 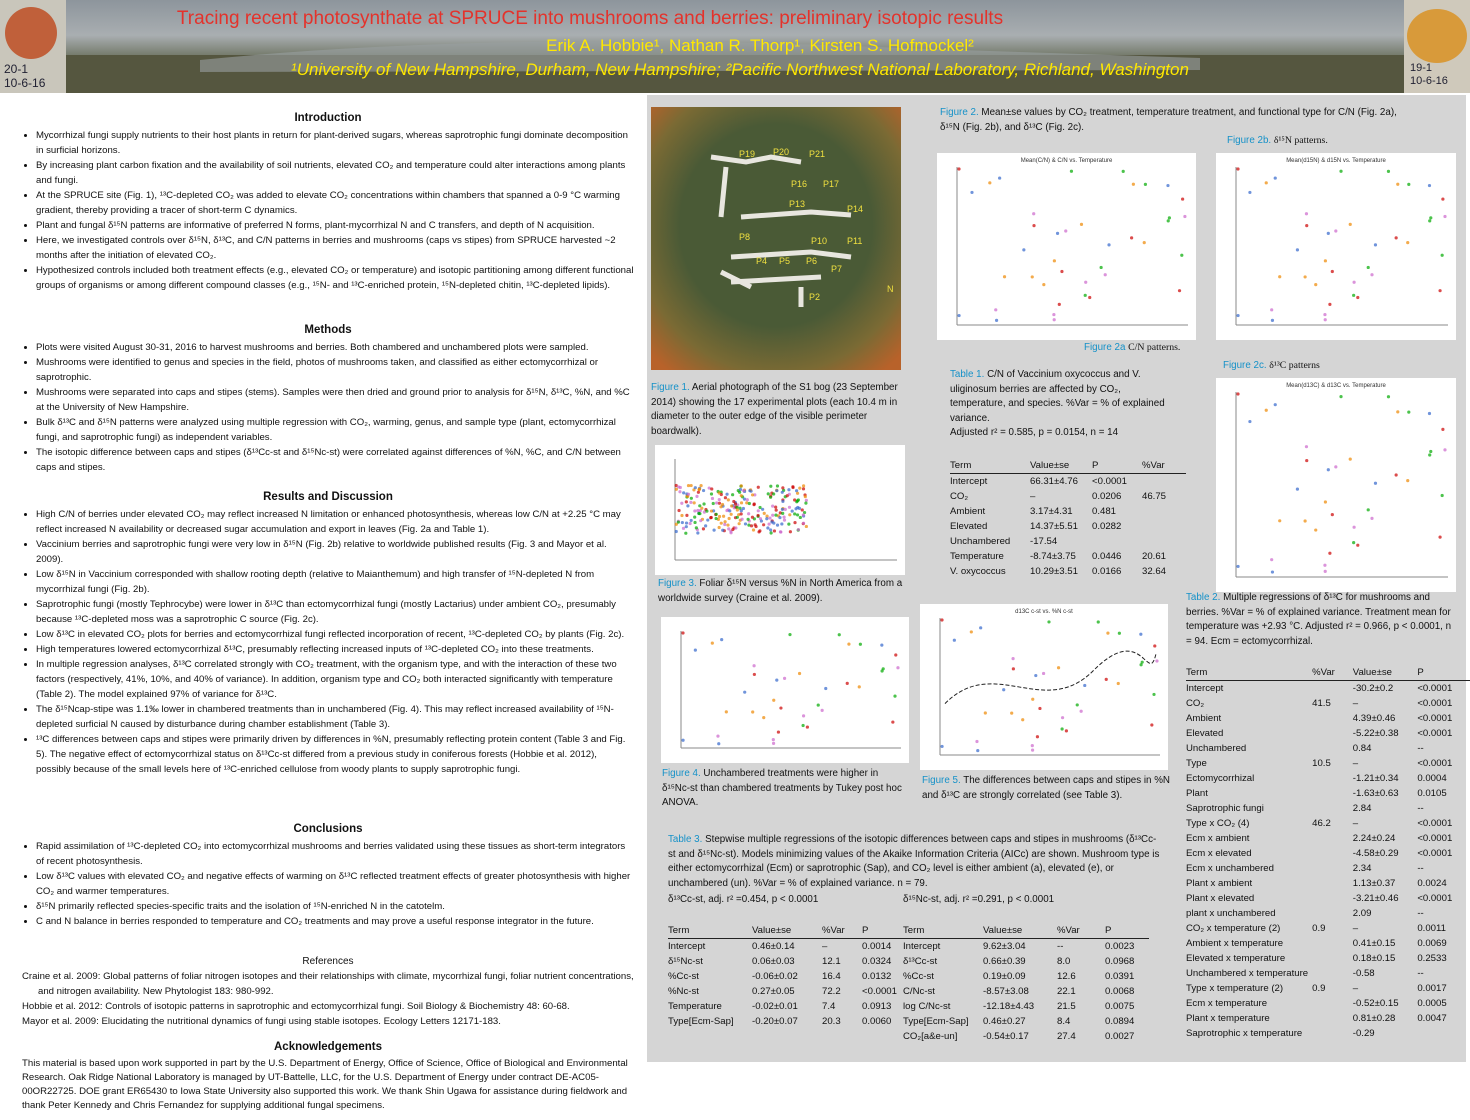 I want to click on plot-label: P21, so click(x=817, y=154).